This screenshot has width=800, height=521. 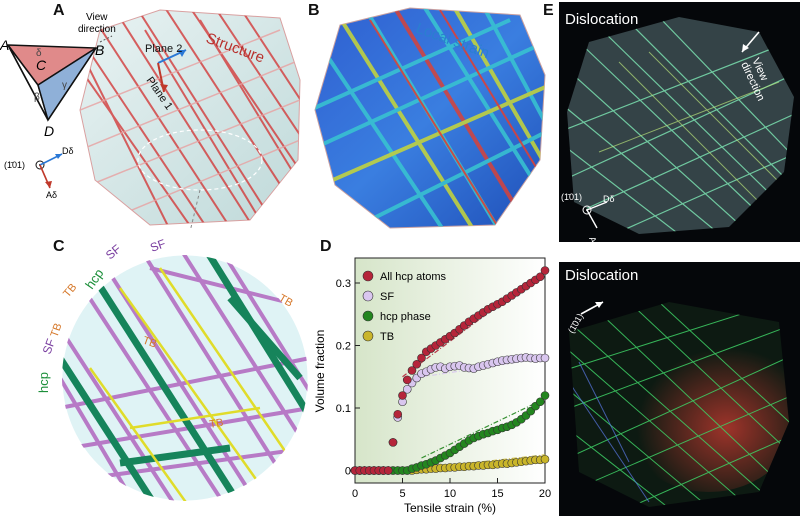 I want to click on axis-normal-label-a: (1̄01), so click(x=14, y=165).